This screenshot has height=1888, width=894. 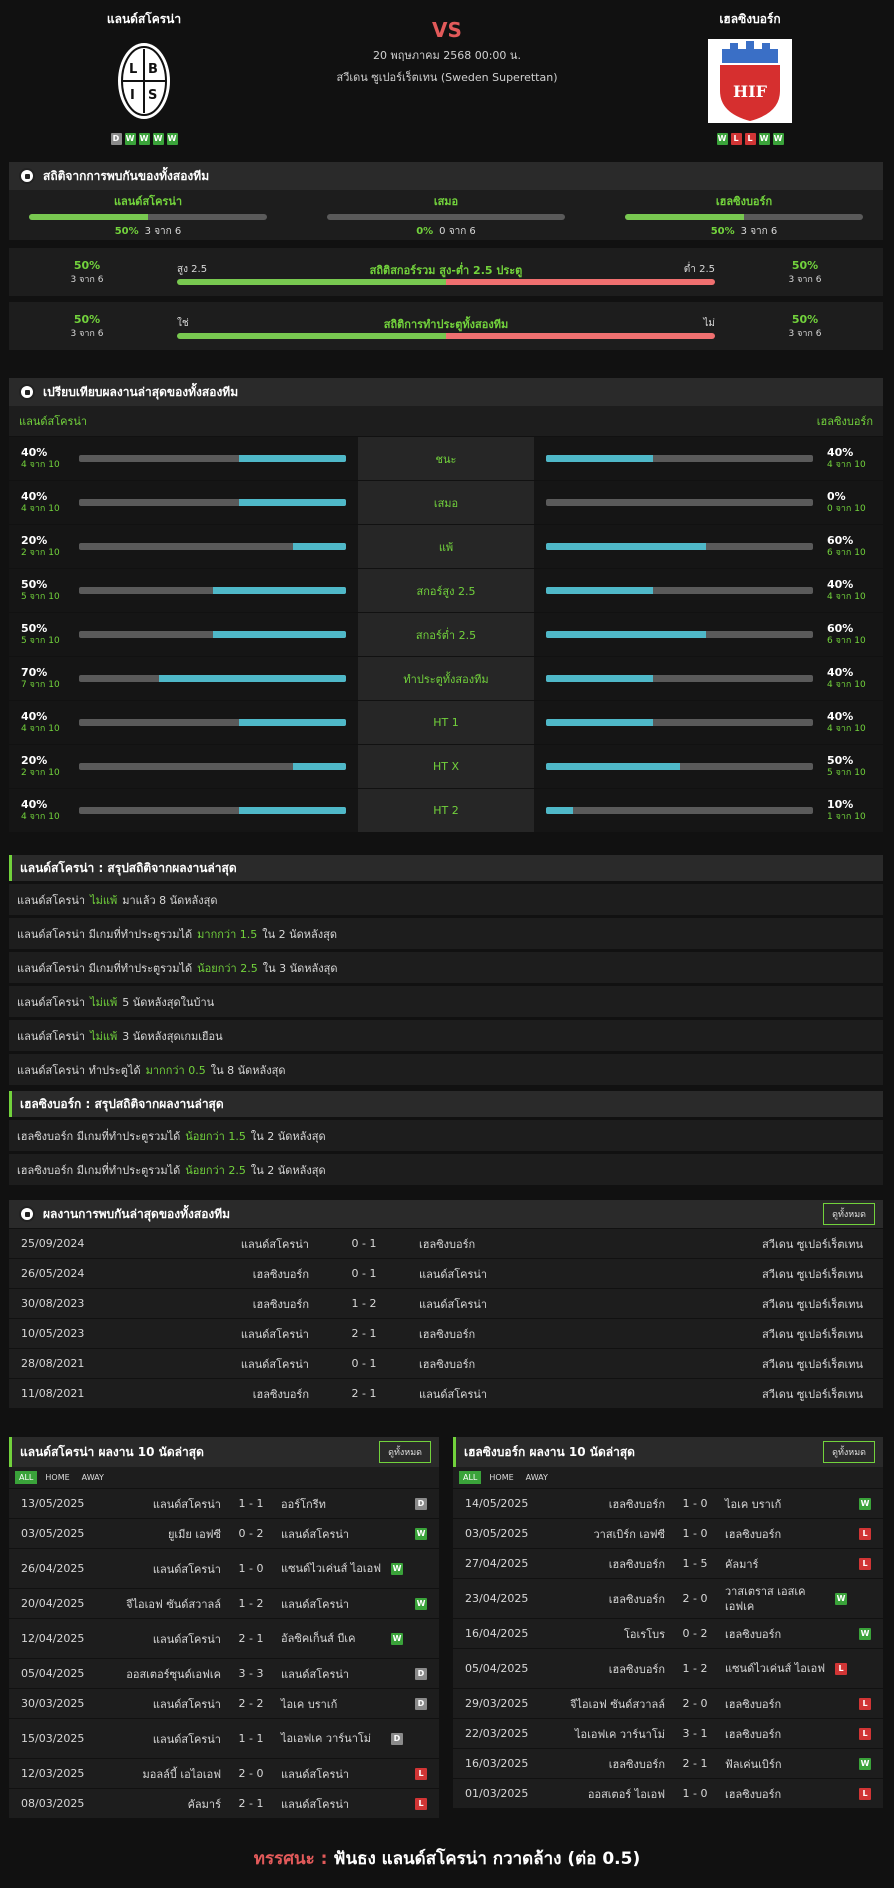 I want to click on summary-row: แลนด์สโครน่า ไม่แพ้ มาแล้ว 8 นัดหลังสุด, so click(x=446, y=899).